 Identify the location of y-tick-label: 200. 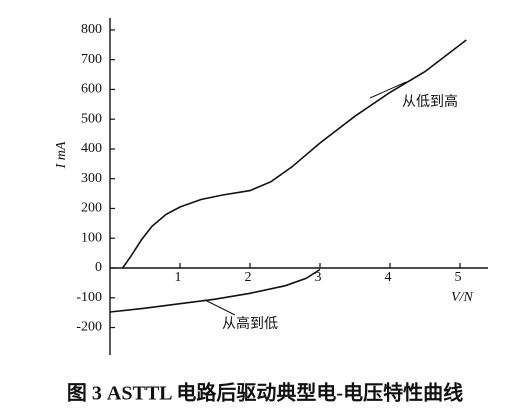
(91, 208).